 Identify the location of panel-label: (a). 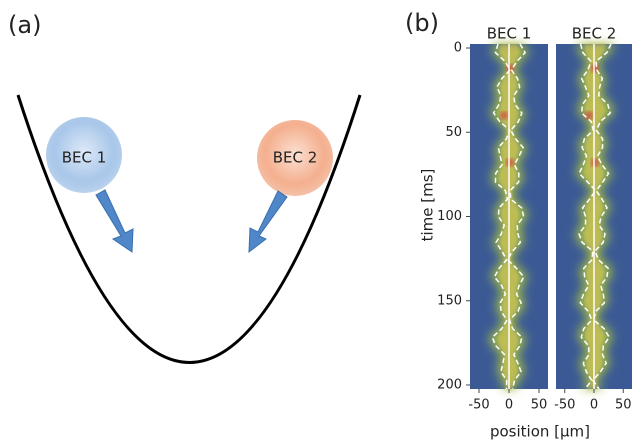
(24, 25).